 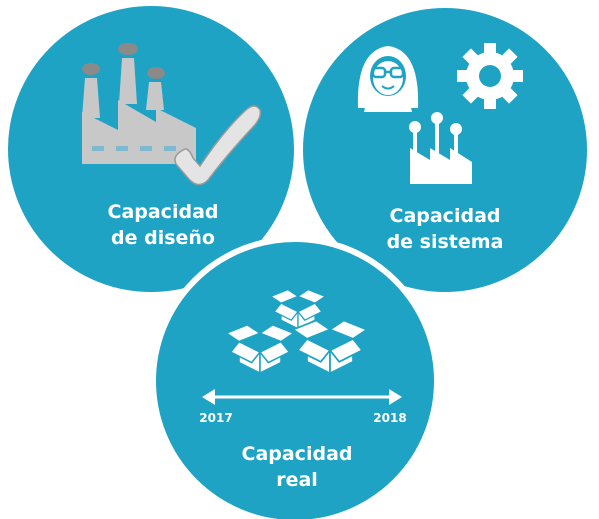 What do you see at coordinates (388, 79) in the screenshot?
I see `worker-avatar-icon` at bounding box center [388, 79].